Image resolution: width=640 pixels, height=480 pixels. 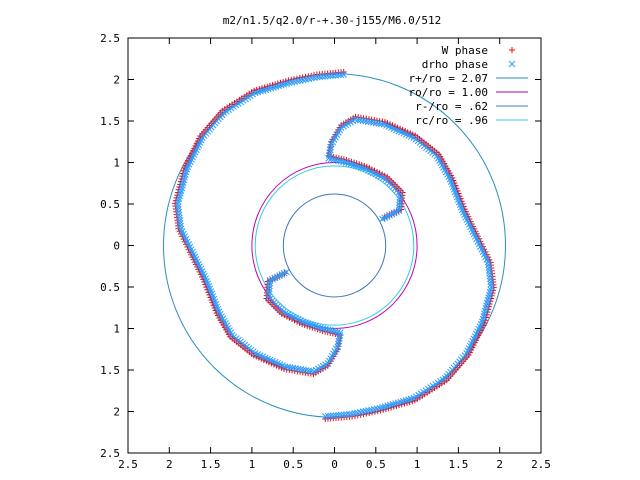 I want to click on x-tick-label-9: 2, so click(x=499, y=464).